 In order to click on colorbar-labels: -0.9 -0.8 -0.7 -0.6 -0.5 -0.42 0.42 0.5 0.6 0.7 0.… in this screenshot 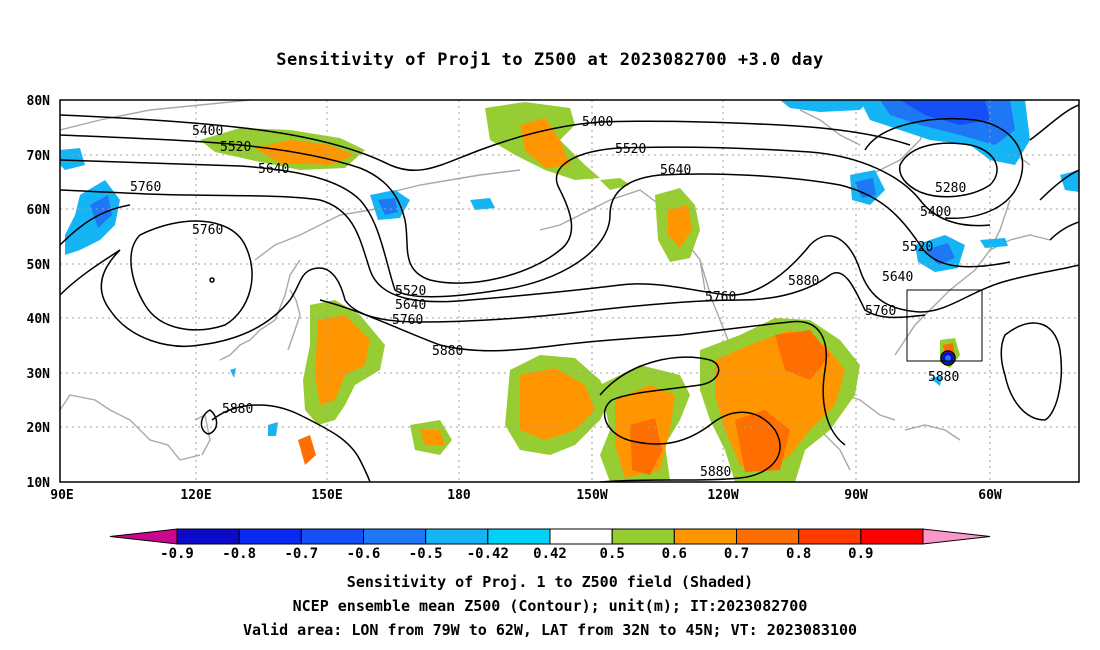, I will do `click(516, 554)`.